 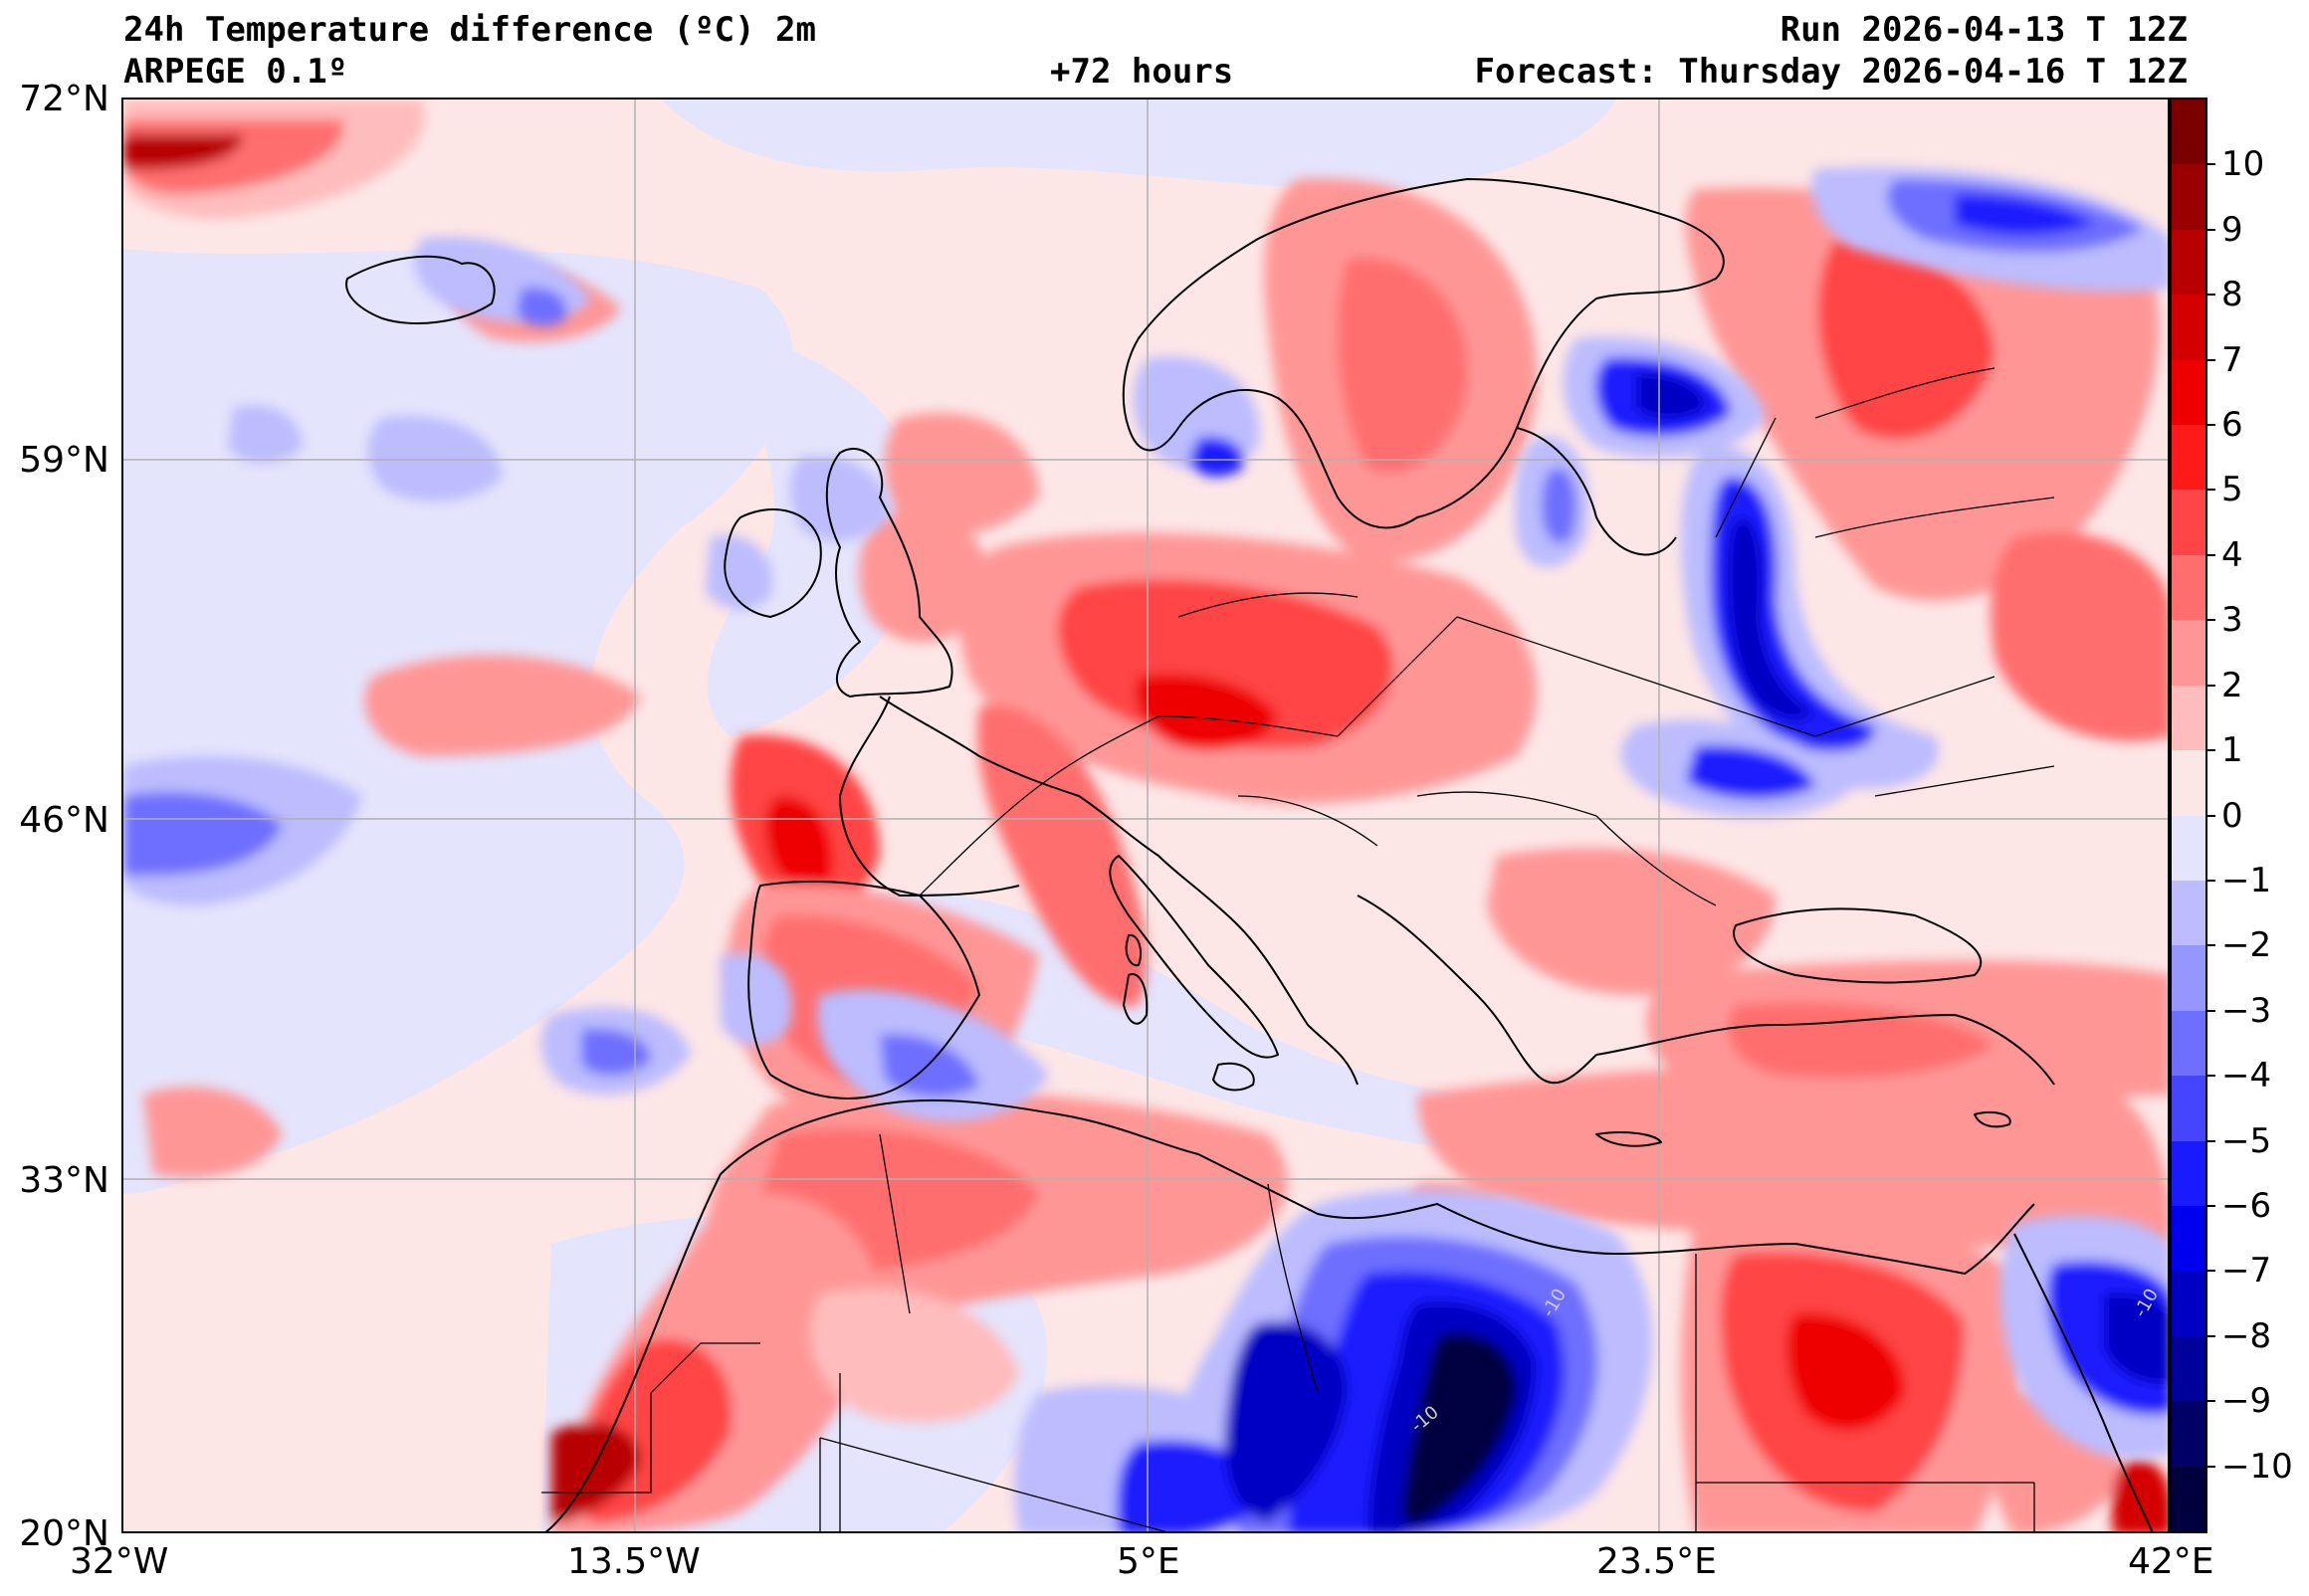 What do you see at coordinates (421, 289) in the screenshot?
I see `iceland-coast` at bounding box center [421, 289].